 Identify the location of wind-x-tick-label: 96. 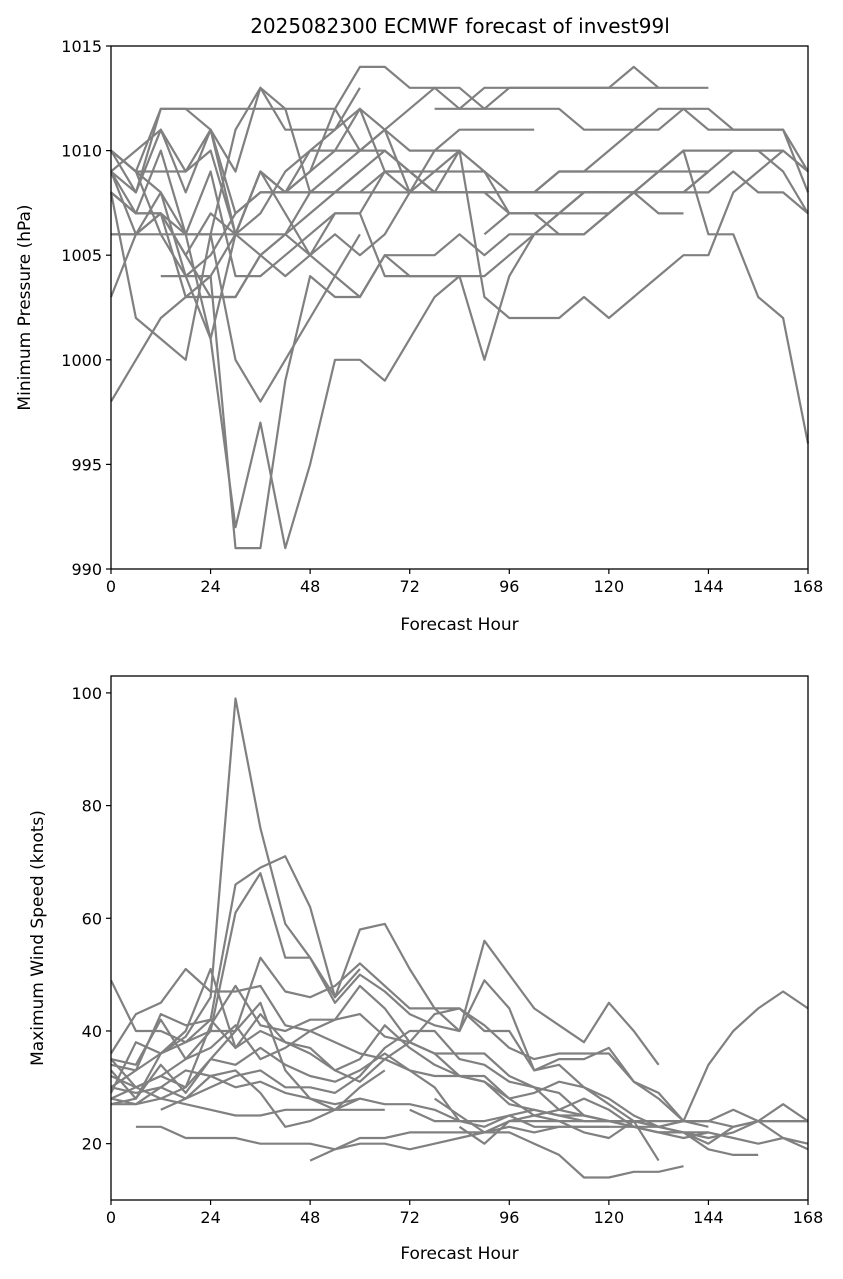
(509, 1217).